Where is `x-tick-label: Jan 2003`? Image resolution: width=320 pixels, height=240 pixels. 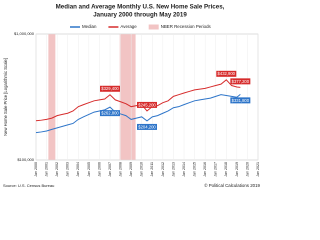
x-tick-label: Jan 2003 is located at coordinates (68, 169).